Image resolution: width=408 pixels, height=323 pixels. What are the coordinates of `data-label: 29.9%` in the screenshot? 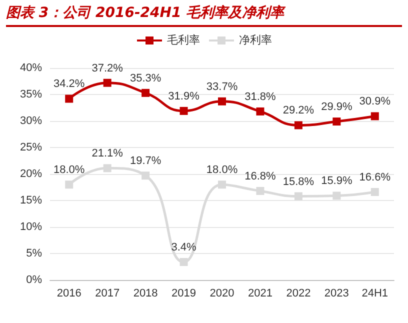 It's located at (336, 107).